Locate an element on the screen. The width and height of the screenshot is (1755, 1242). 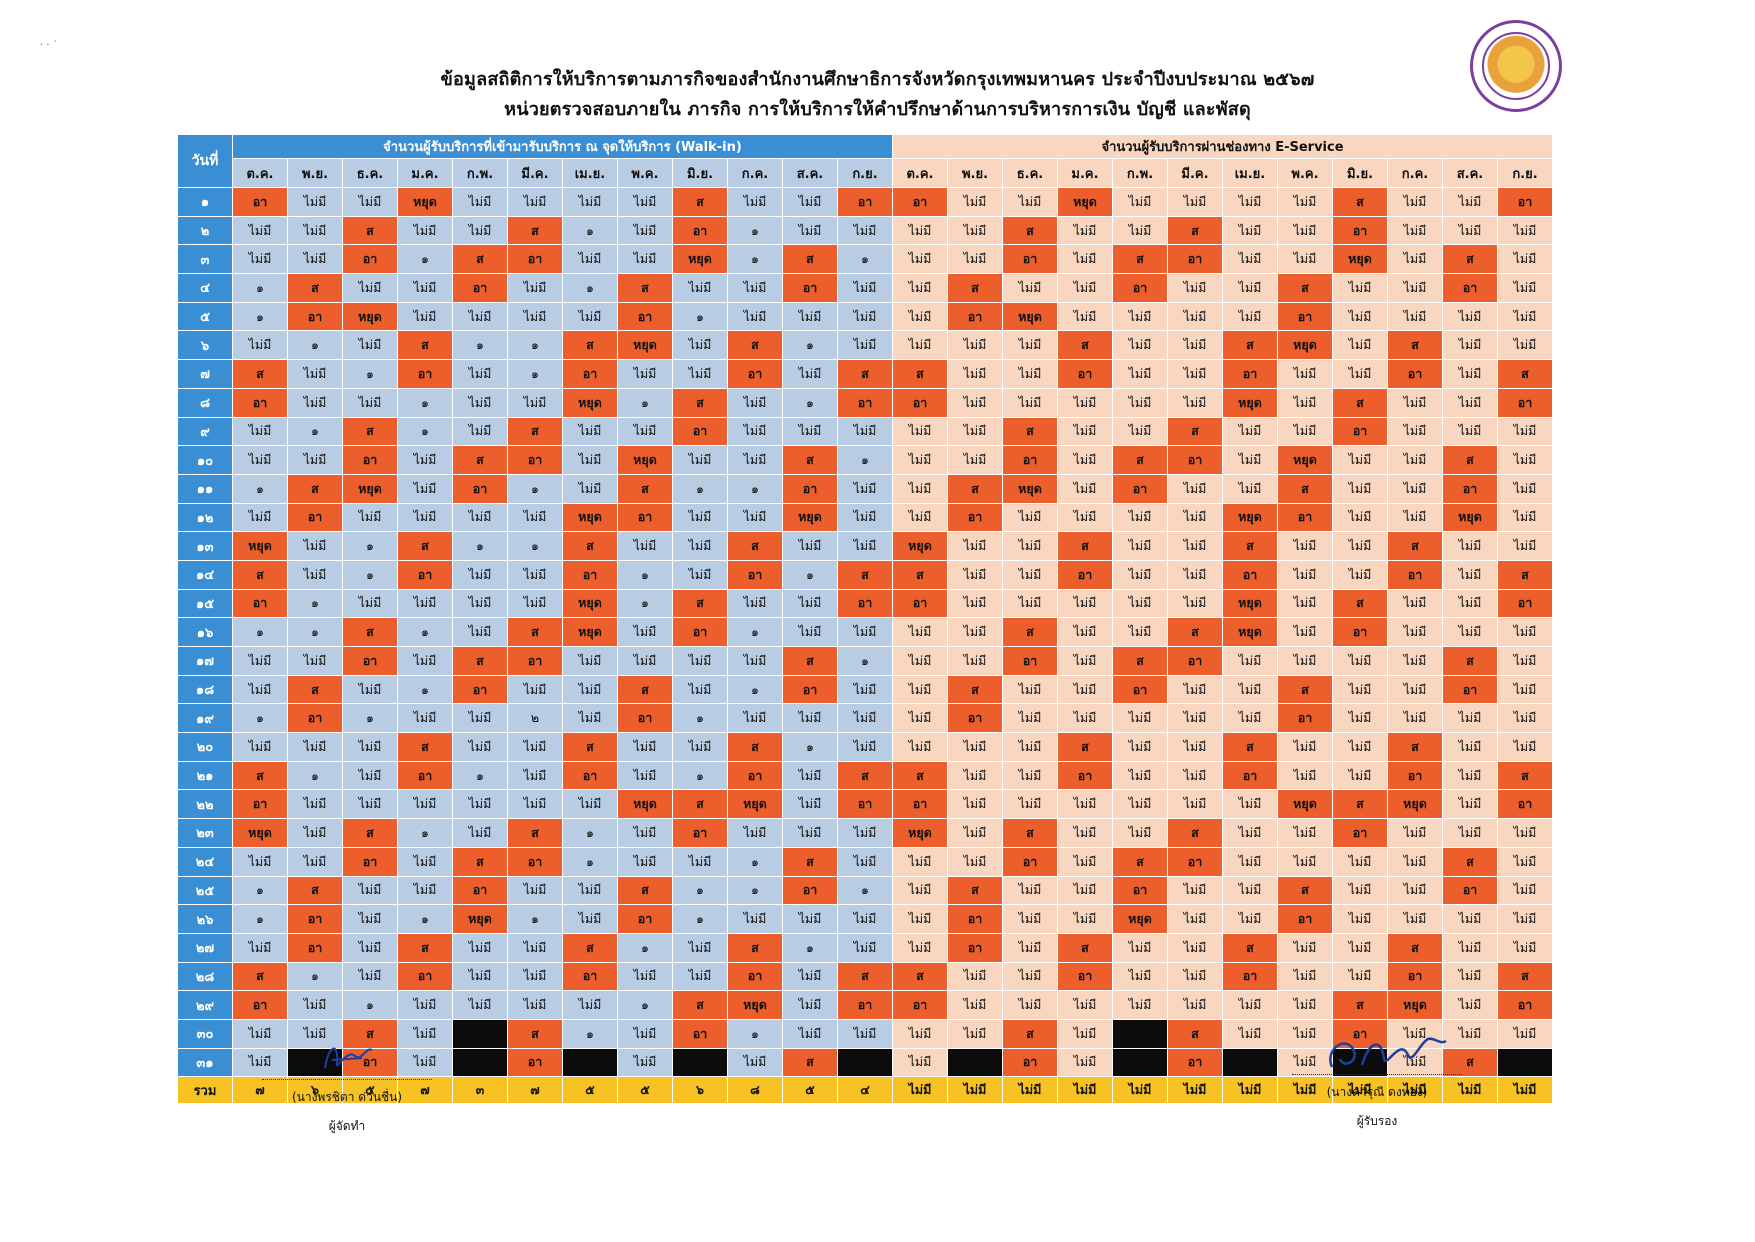
day-label: ๓๑ is located at coordinates (205, 1062).